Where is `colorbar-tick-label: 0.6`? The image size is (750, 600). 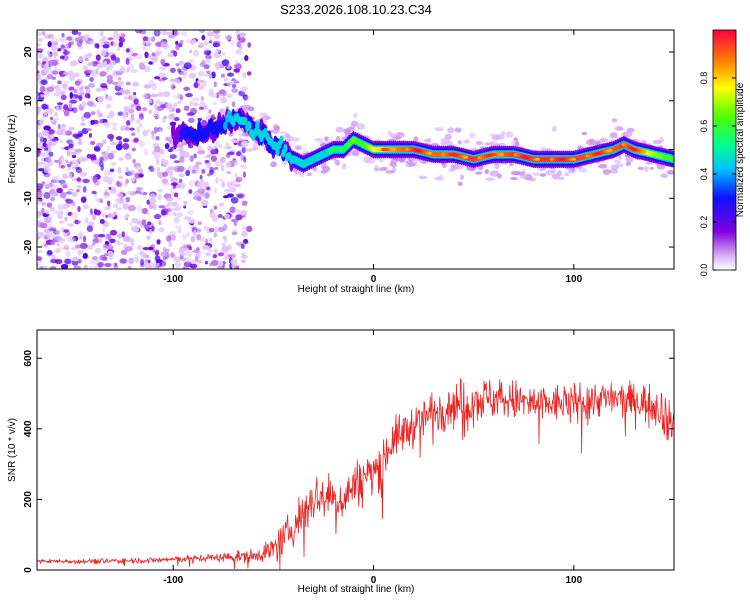
colorbar-tick-label: 0.6 is located at coordinates (704, 126).